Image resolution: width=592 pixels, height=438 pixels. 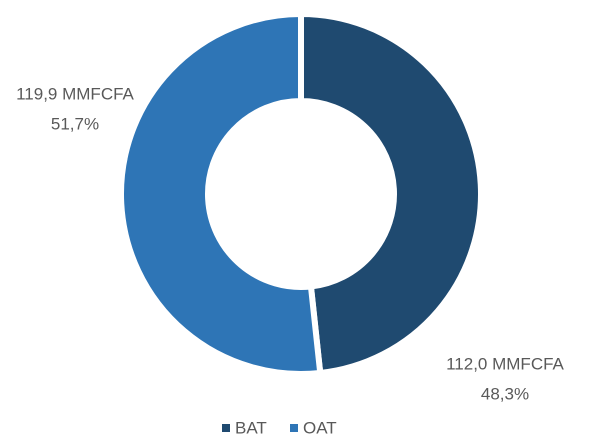 What do you see at coordinates (75, 93) in the screenshot?
I see `value-label: 119,9 MMFCFA` at bounding box center [75, 93].